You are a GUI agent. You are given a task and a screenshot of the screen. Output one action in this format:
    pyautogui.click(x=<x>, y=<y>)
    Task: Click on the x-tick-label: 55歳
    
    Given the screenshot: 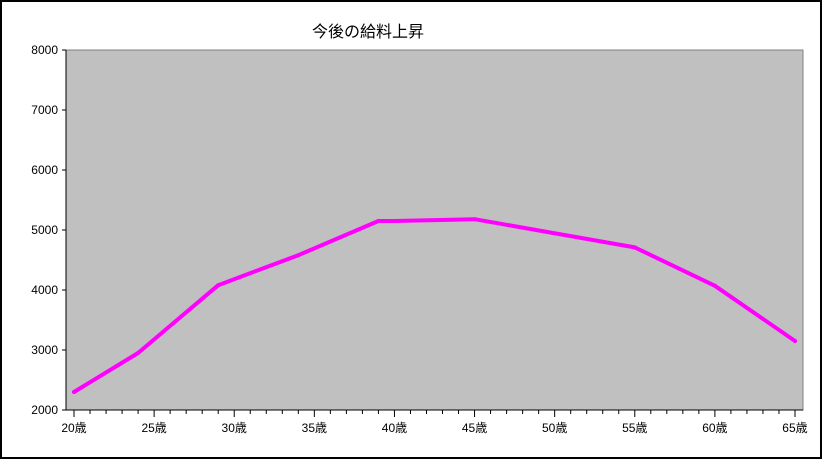 What is the action you would take?
    pyautogui.click(x=634, y=428)
    